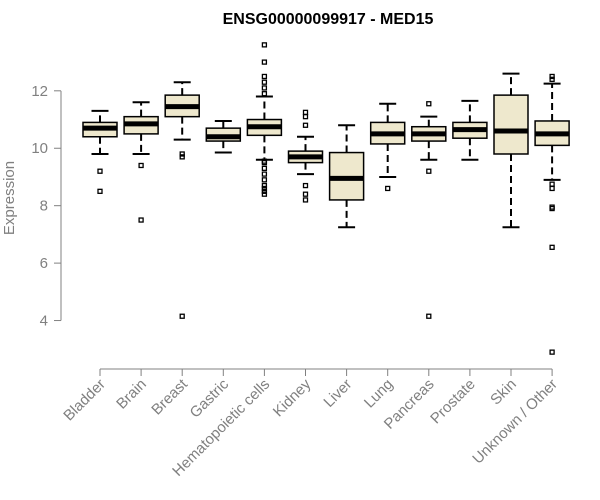  I want to click on x-tick-label: Kidney, so click(292, 397).